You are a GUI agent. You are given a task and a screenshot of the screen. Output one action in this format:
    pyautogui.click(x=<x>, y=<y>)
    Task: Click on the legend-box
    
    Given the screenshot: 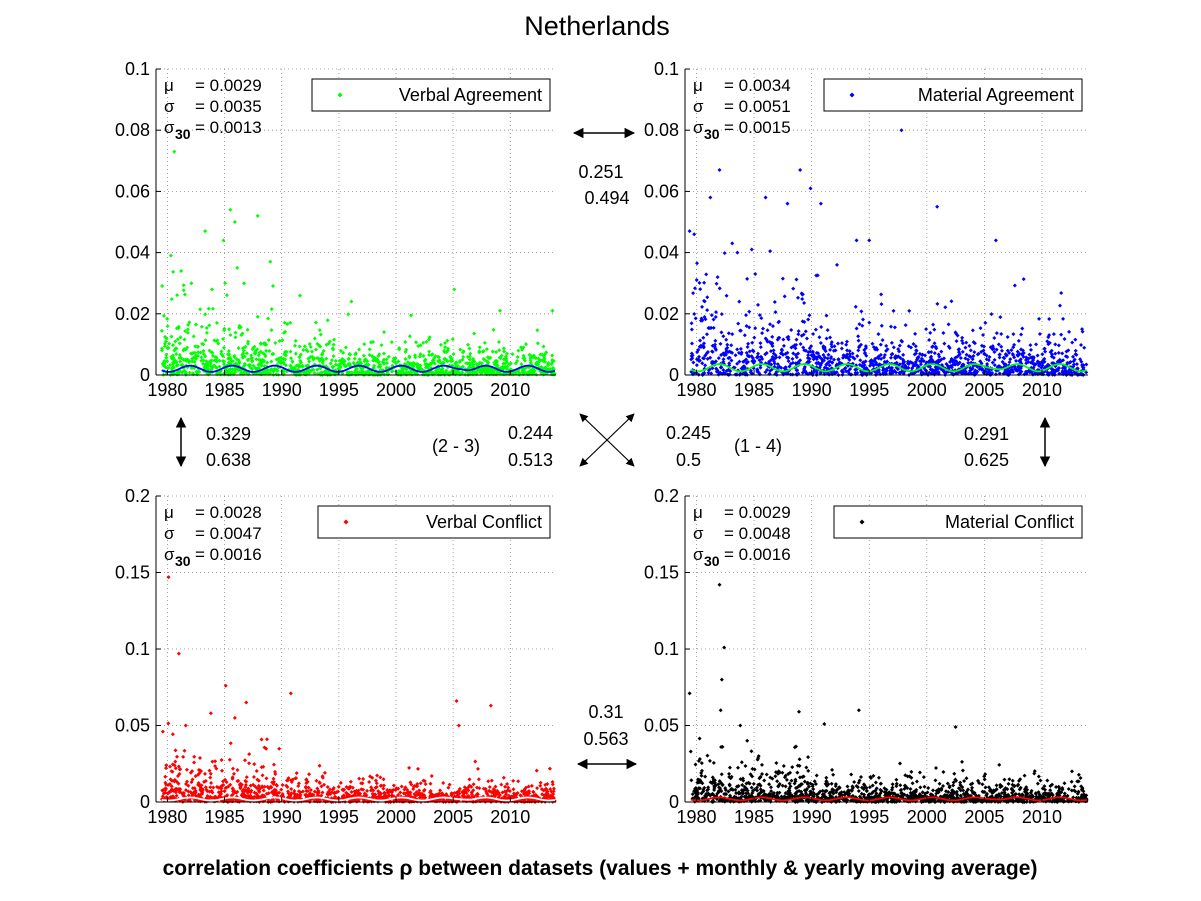 What is the action you would take?
    pyautogui.click(x=431, y=95)
    